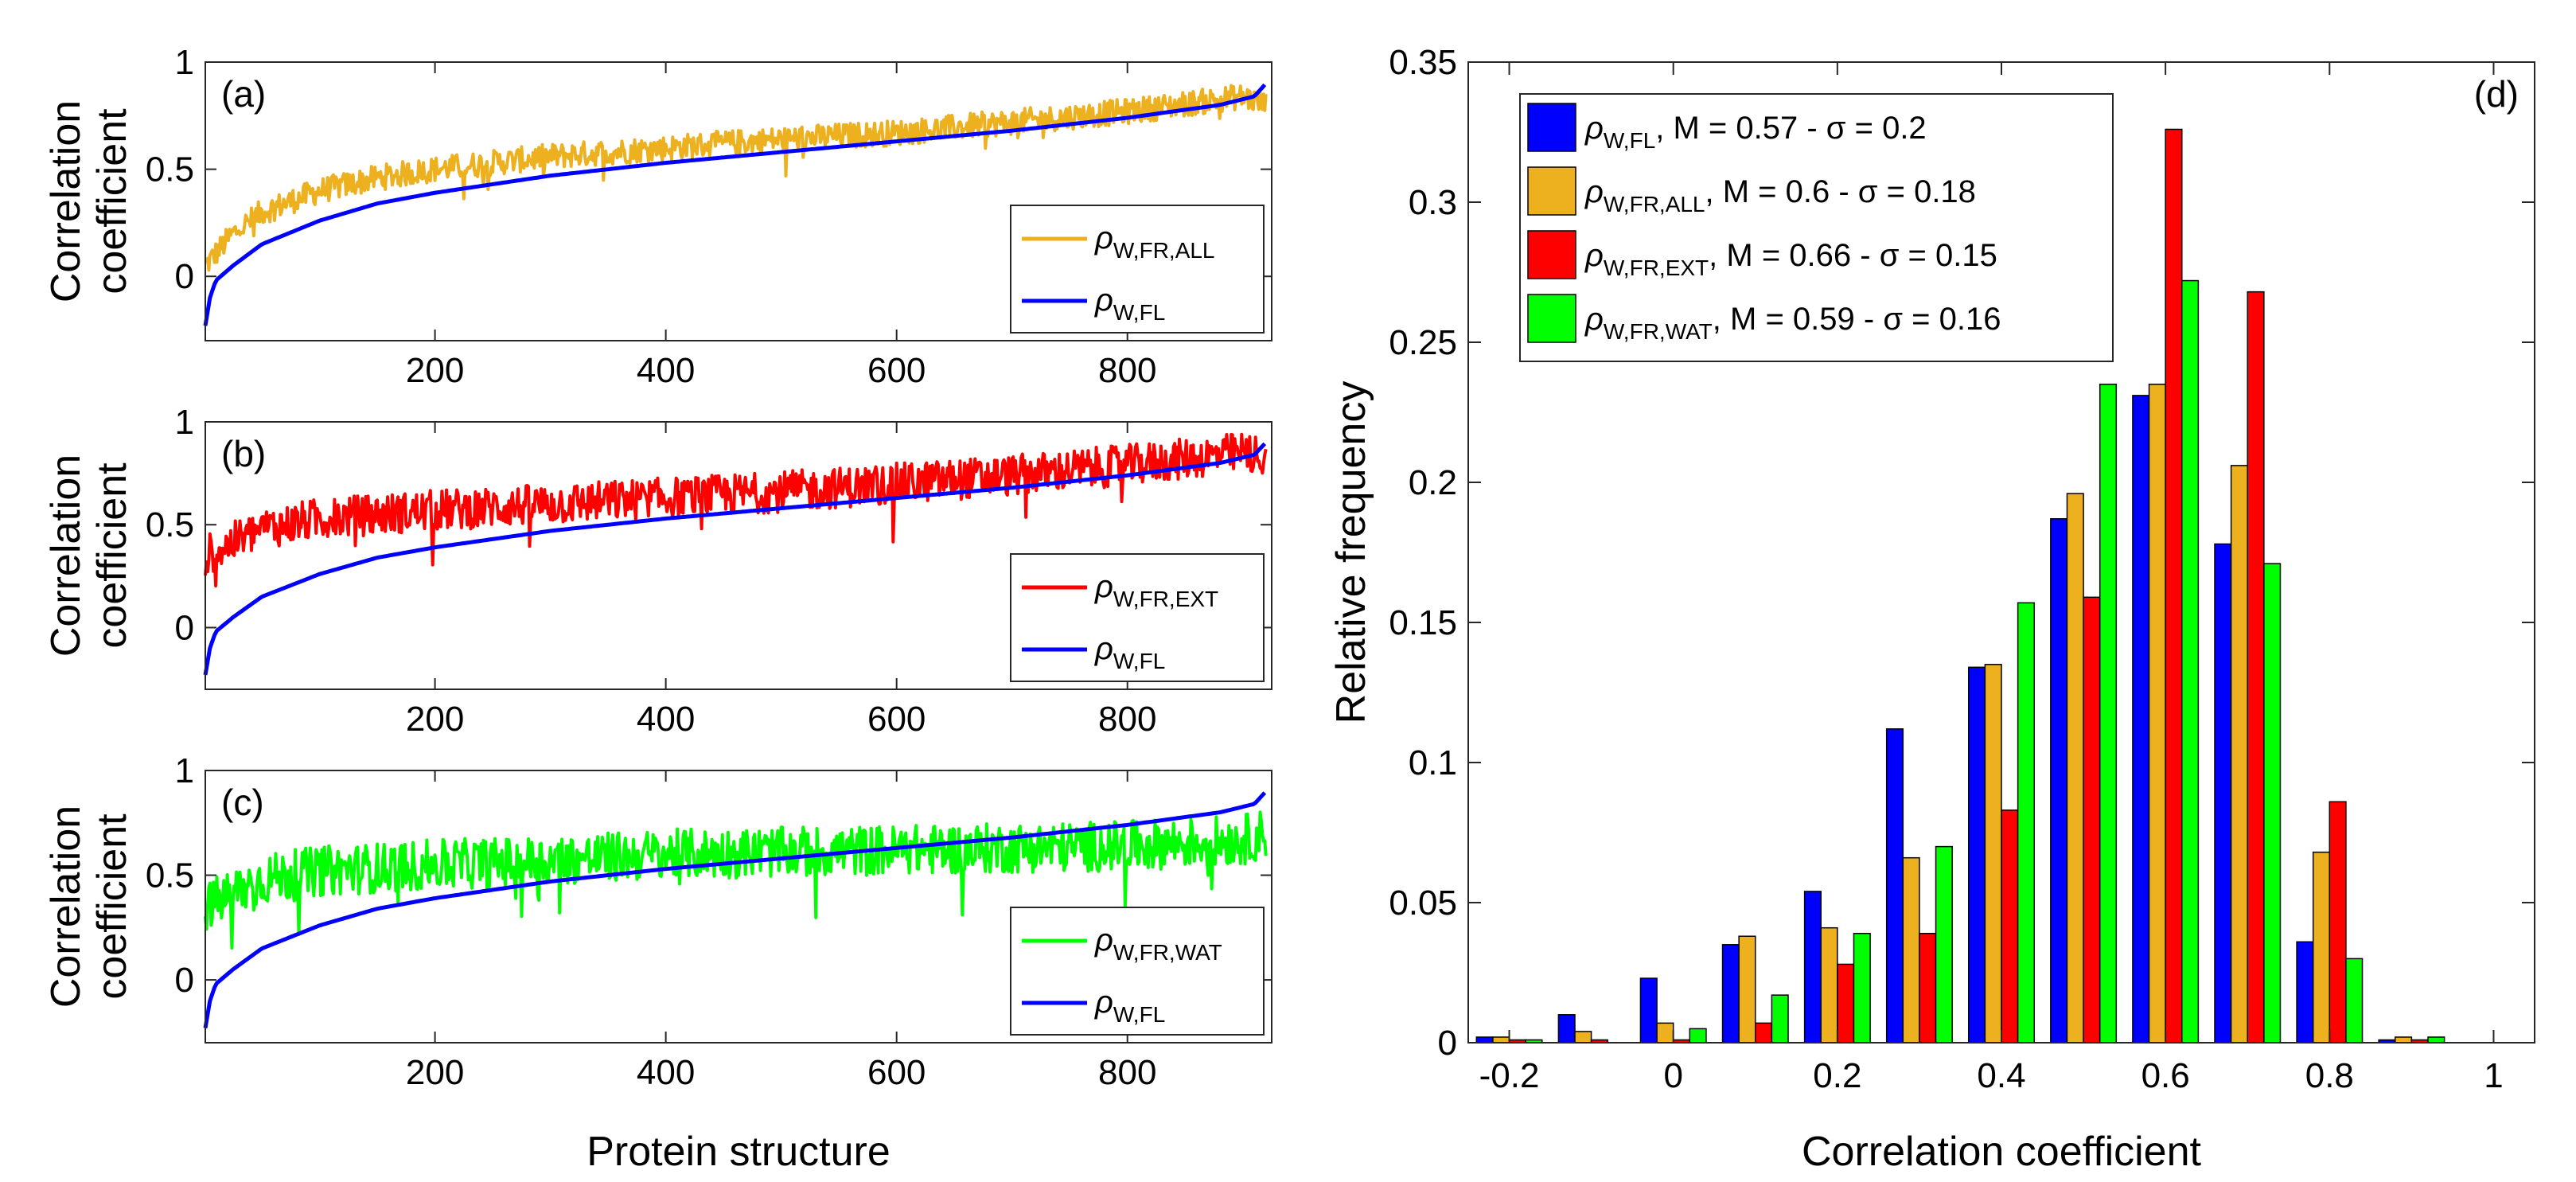 The width and height of the screenshot is (2576, 1182). I want to click on legend-label: ρW,FR,WAT, so click(1158, 944).